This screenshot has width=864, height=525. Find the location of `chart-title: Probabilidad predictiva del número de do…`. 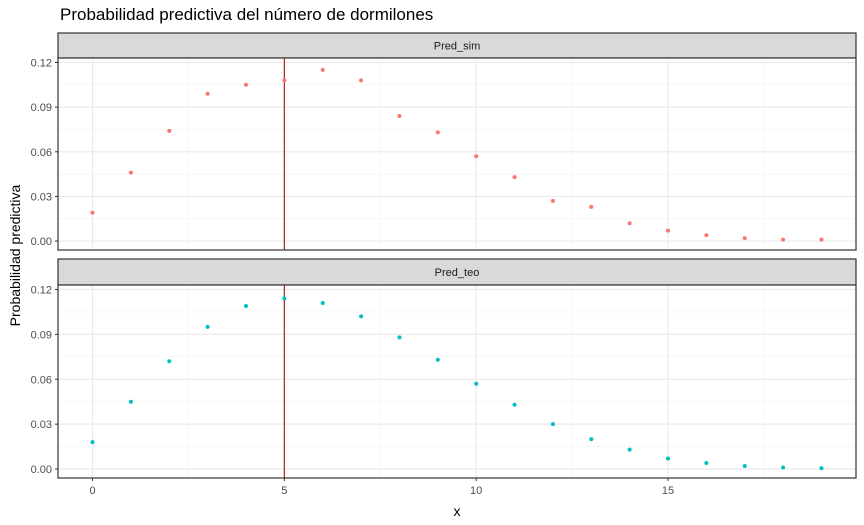

chart-title: Probabilidad predictiva del número de do… is located at coordinates (247, 14).